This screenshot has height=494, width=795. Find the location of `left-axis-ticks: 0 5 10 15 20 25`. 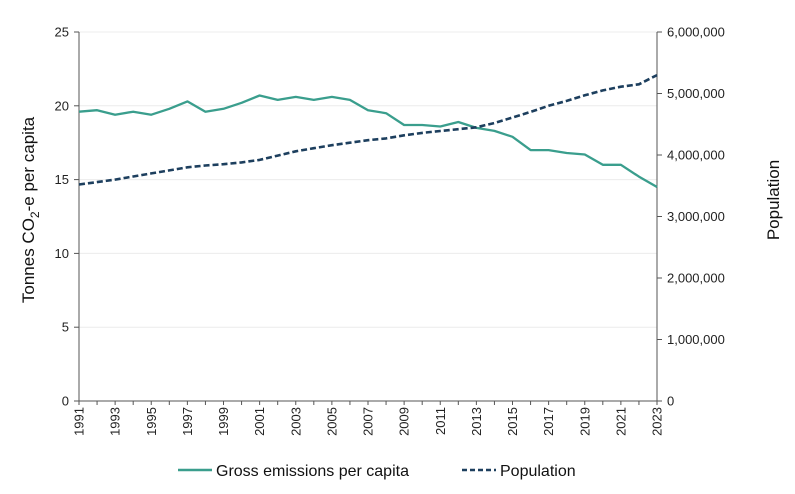

left-axis-ticks: 0 5 10 15 20 25 is located at coordinates (67, 217).